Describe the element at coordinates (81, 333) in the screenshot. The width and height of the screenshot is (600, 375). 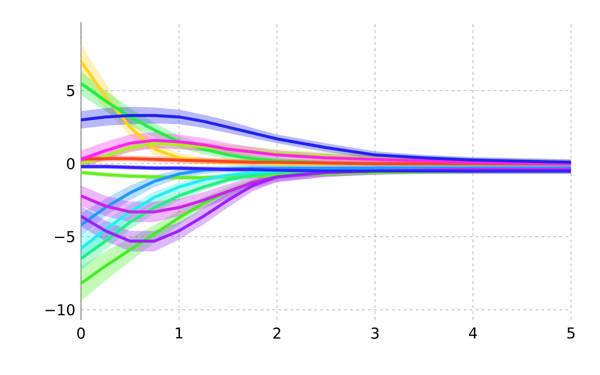
I see `x-tick-label: 0` at that location.